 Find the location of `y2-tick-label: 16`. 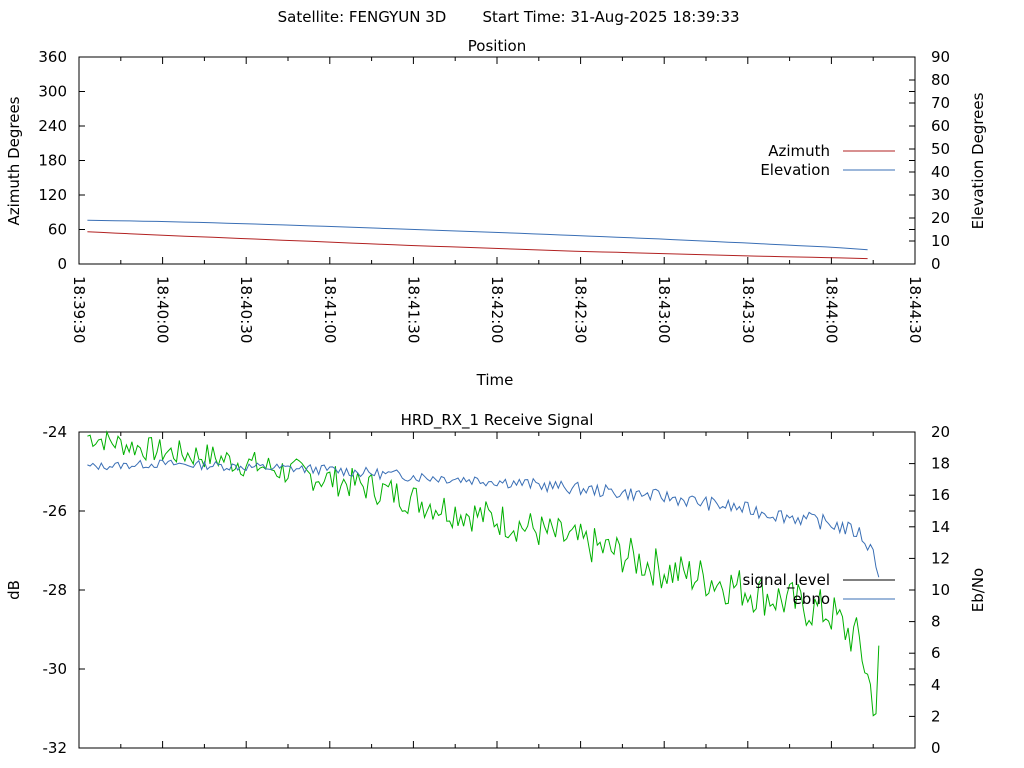

y2-tick-label: 16 is located at coordinates (940, 495).